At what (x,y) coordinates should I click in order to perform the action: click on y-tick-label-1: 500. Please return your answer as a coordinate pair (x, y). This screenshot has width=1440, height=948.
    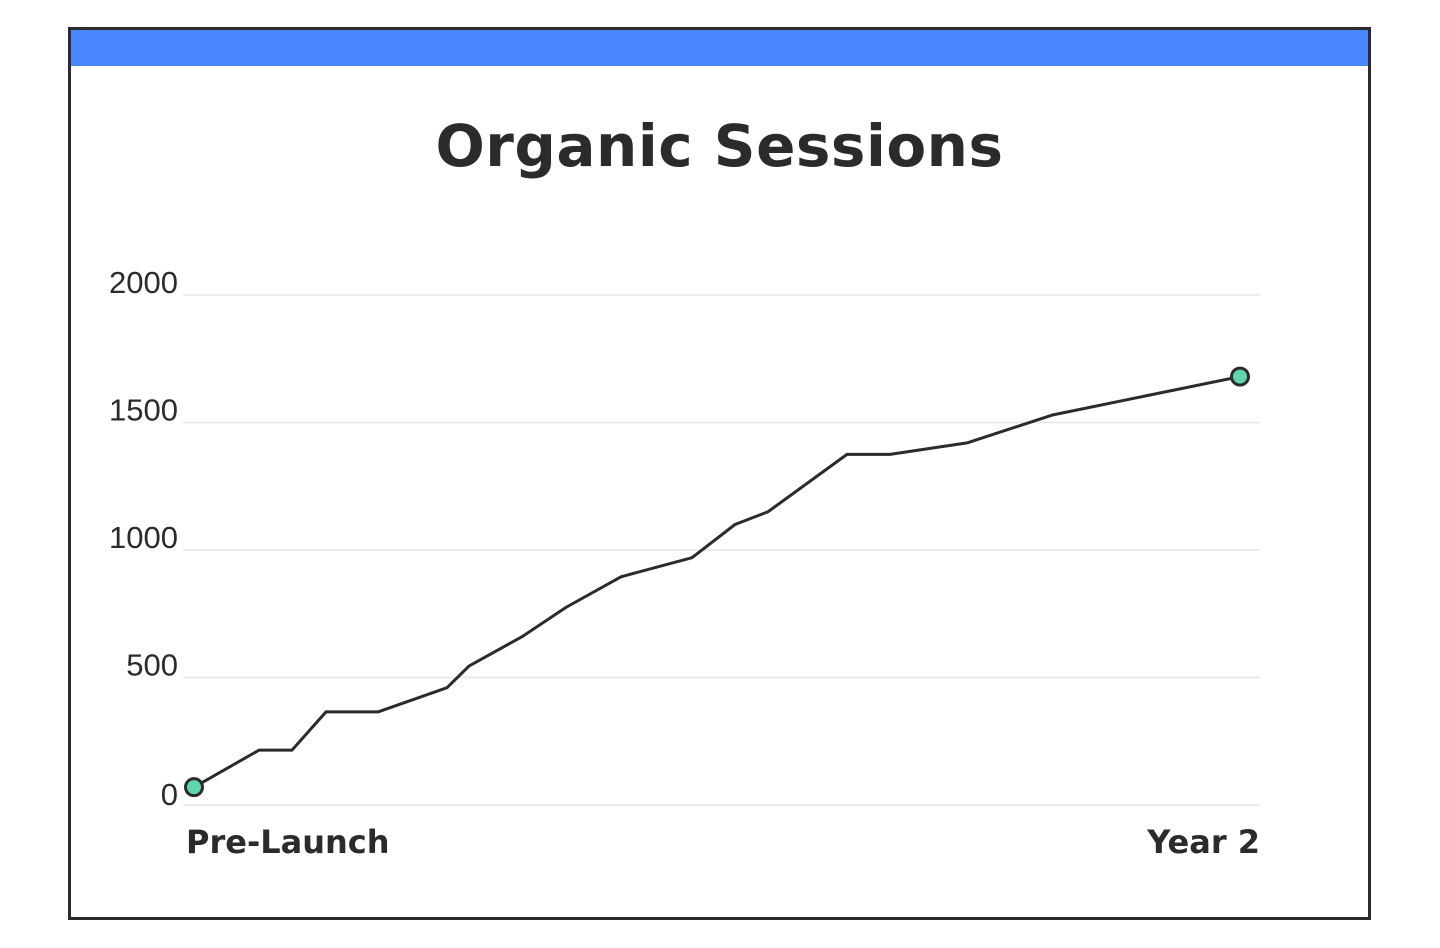
    Looking at the image, I should click on (152, 665).